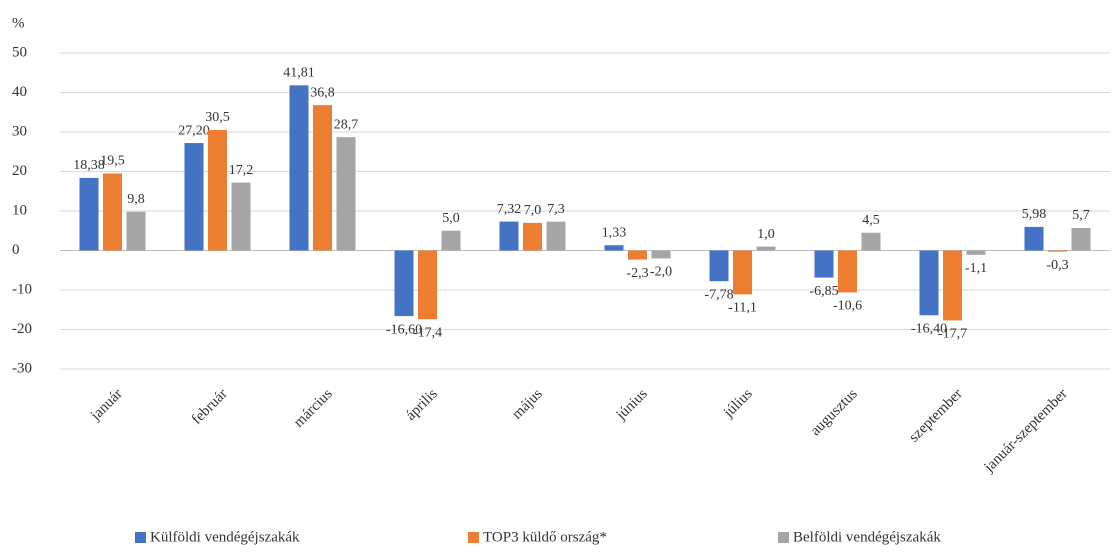 Image resolution: width=1118 pixels, height=554 pixels. What do you see at coordinates (637, 273) in the screenshot?
I see `data-label: -2,3` at bounding box center [637, 273].